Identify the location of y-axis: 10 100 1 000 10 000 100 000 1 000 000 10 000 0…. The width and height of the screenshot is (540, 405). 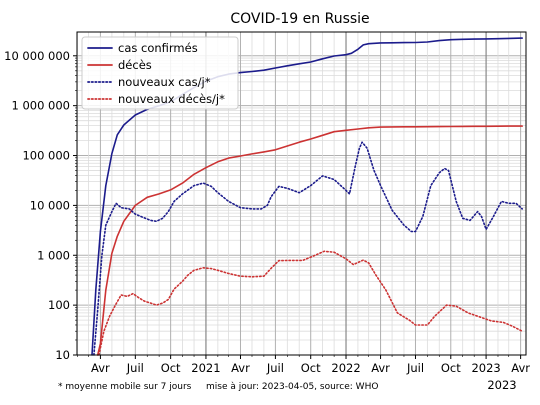
(40, 205).